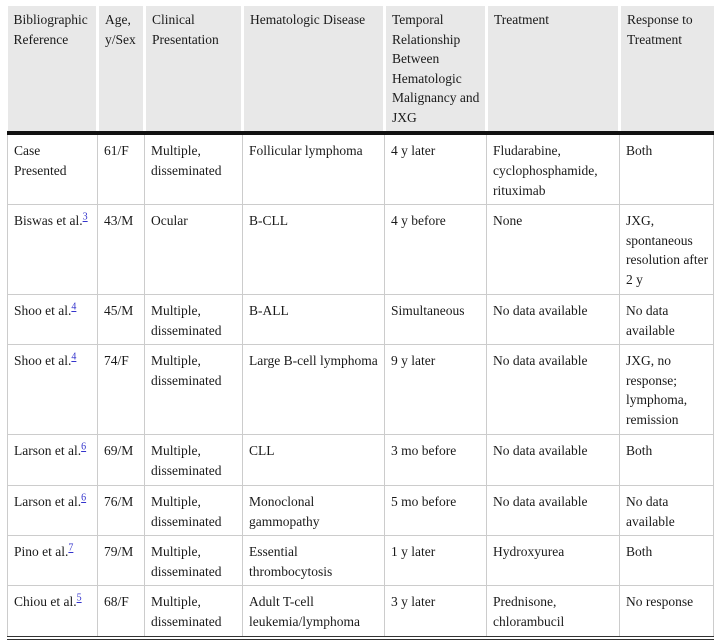 This screenshot has height=643, width=720. Describe the element at coordinates (193, 250) in the screenshot. I see `cell-clinical-presentation: Ocular` at that location.